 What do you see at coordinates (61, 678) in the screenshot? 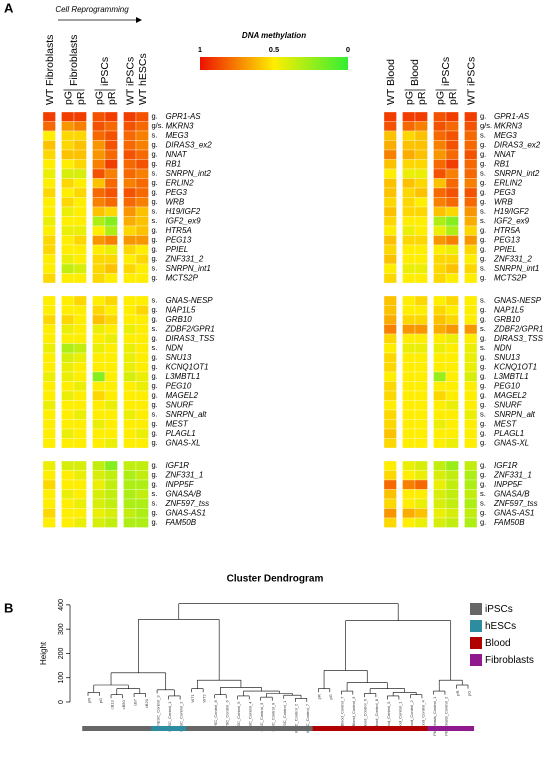
I see `y-tick-label: 100` at bounding box center [61, 678].